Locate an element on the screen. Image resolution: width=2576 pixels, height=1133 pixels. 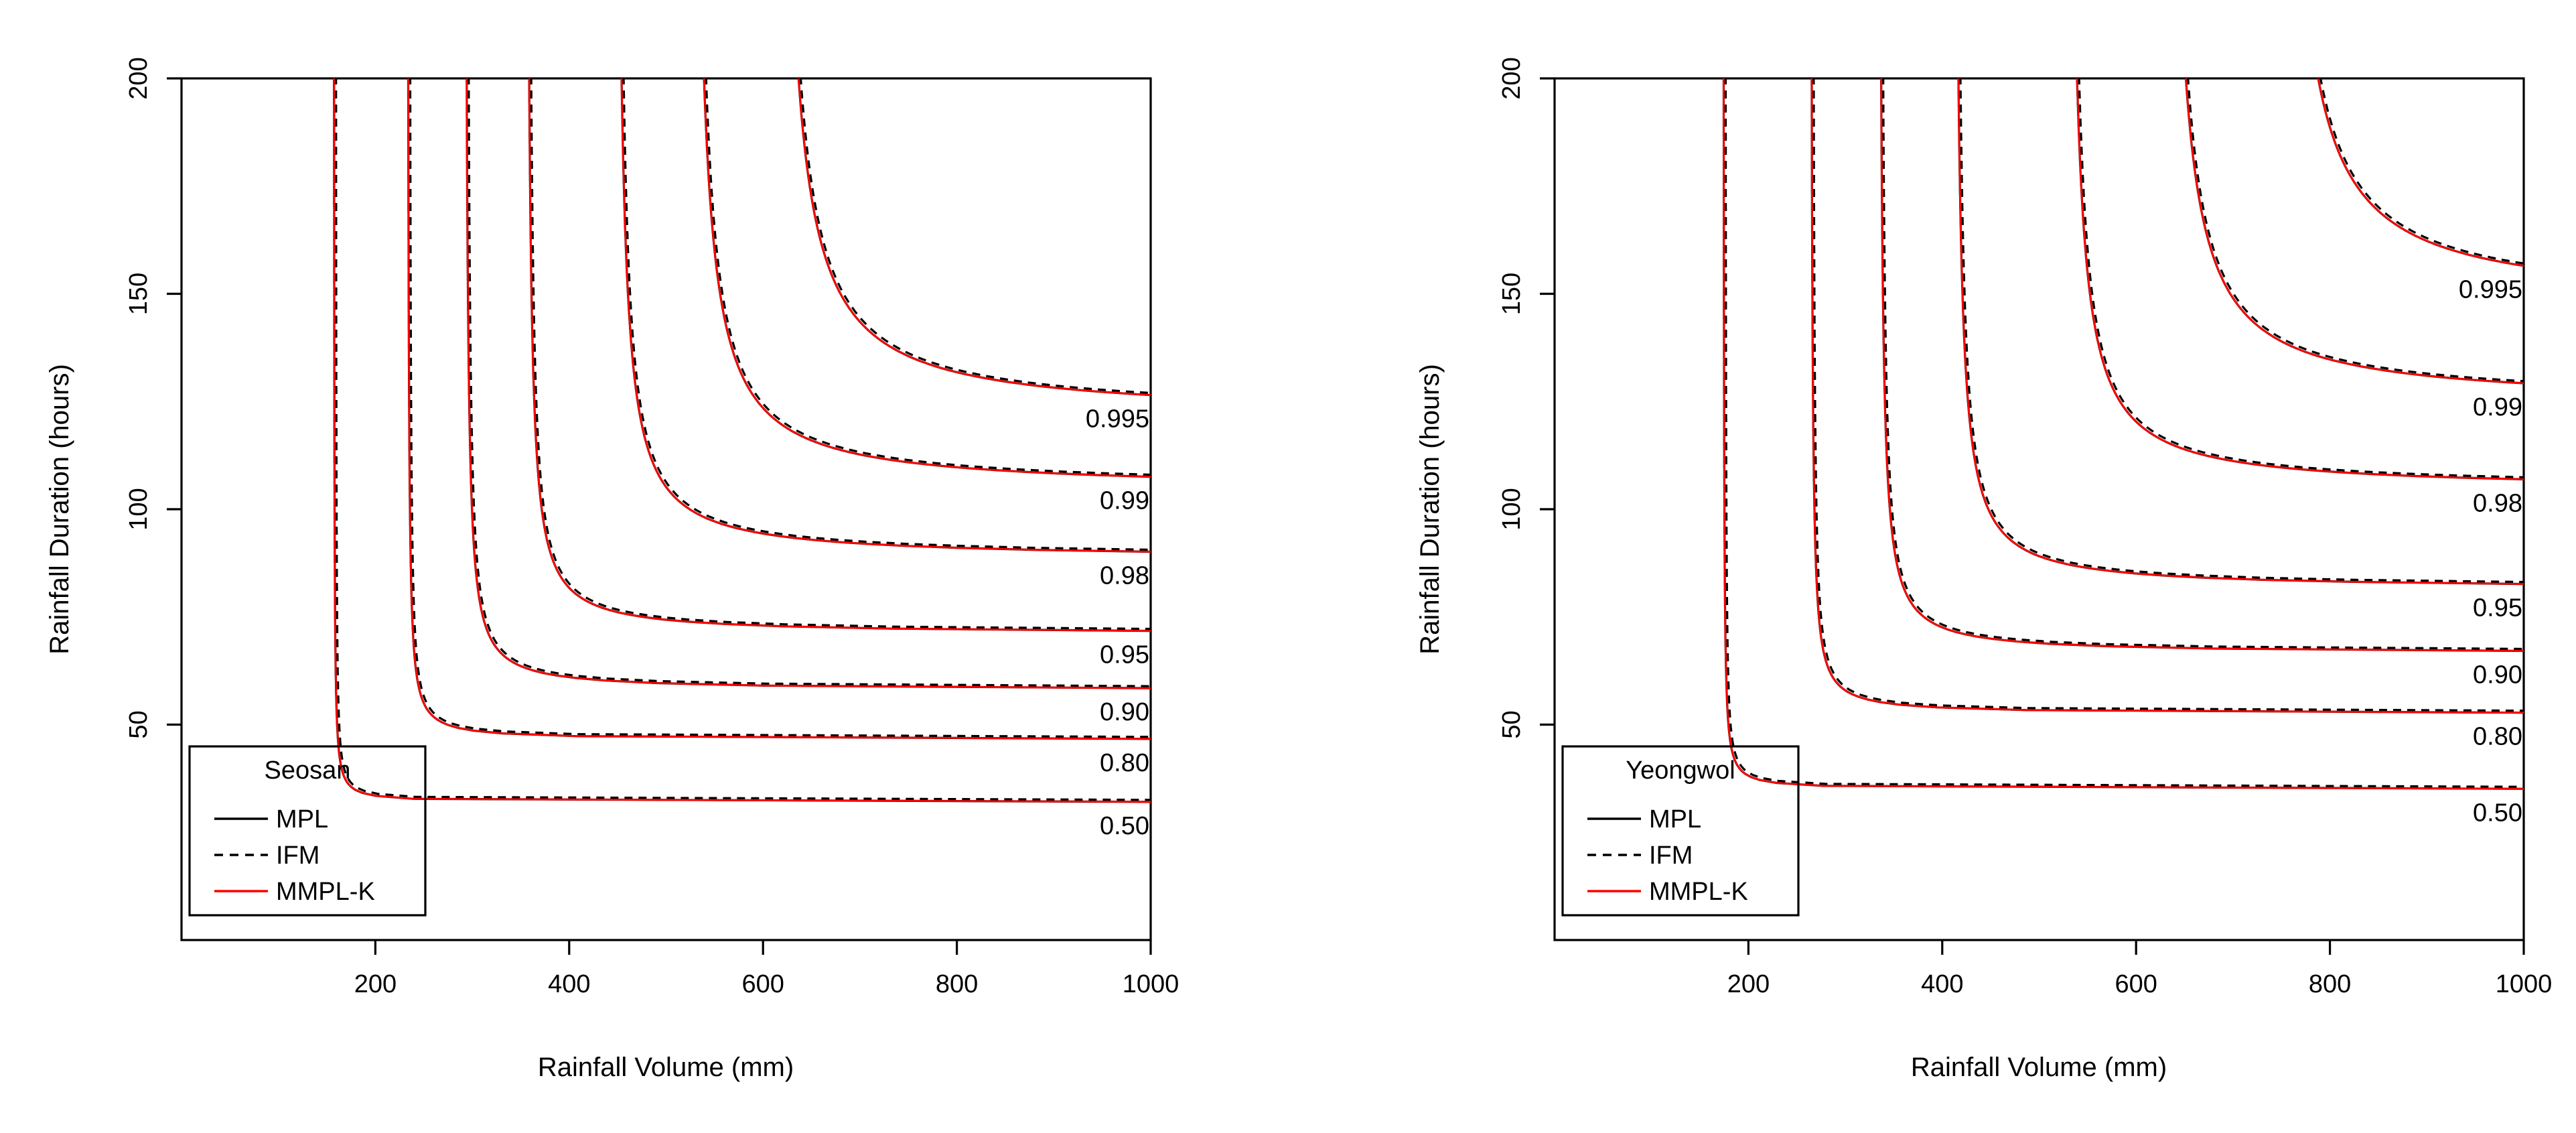
legend-title: Yeongwol is located at coordinates (1680, 770).